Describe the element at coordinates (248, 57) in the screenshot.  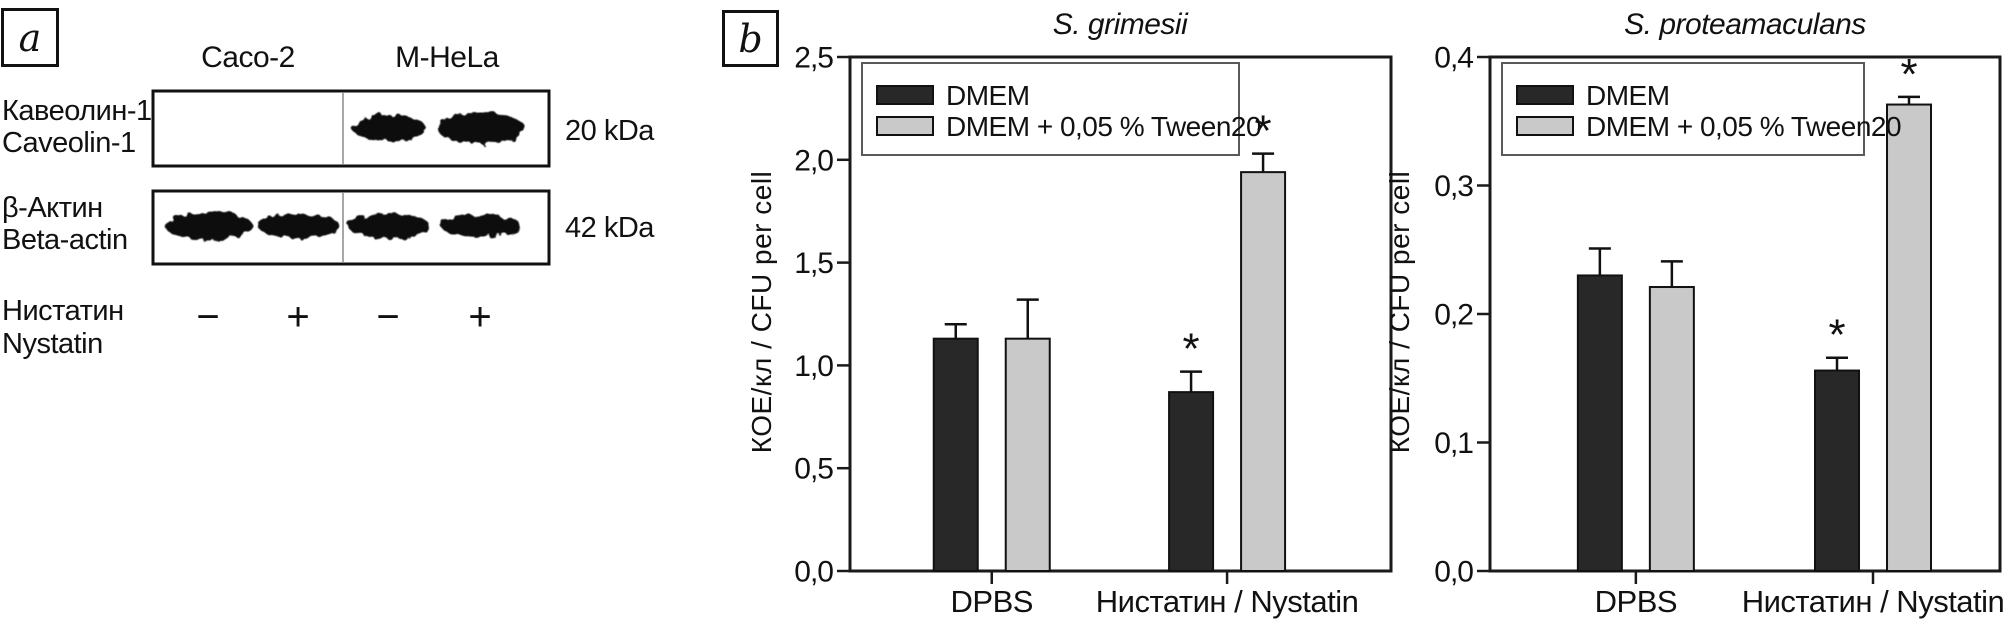
I see `cell-line-label-caco2: Caco-2` at that location.